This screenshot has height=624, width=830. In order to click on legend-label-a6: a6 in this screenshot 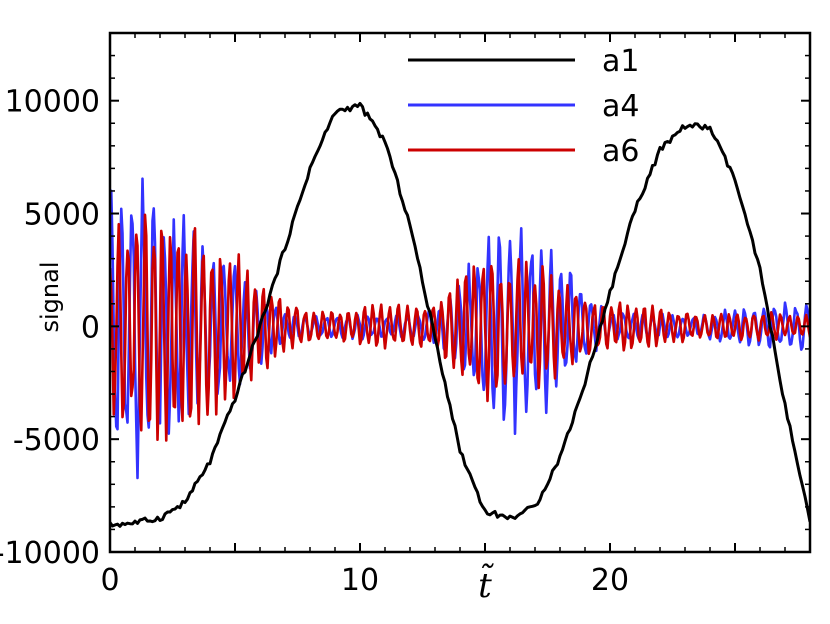, I will do `click(620, 151)`.